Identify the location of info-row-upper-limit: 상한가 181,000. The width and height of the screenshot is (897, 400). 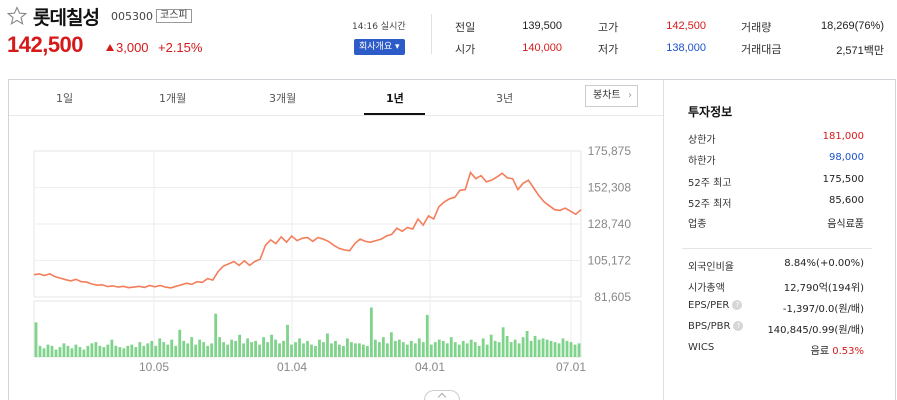
(776, 138).